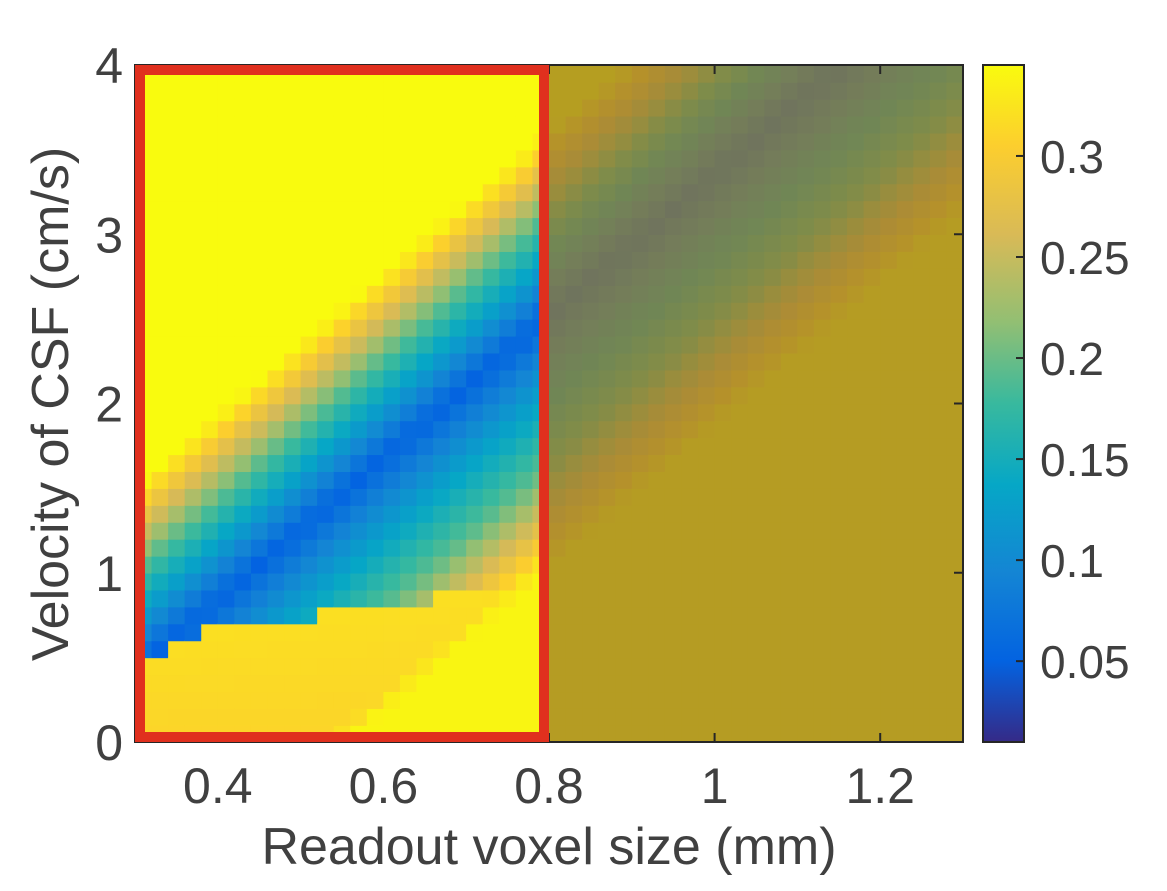  Describe the element at coordinates (549, 786) in the screenshot. I see `x-tick-label: 0.8` at that location.